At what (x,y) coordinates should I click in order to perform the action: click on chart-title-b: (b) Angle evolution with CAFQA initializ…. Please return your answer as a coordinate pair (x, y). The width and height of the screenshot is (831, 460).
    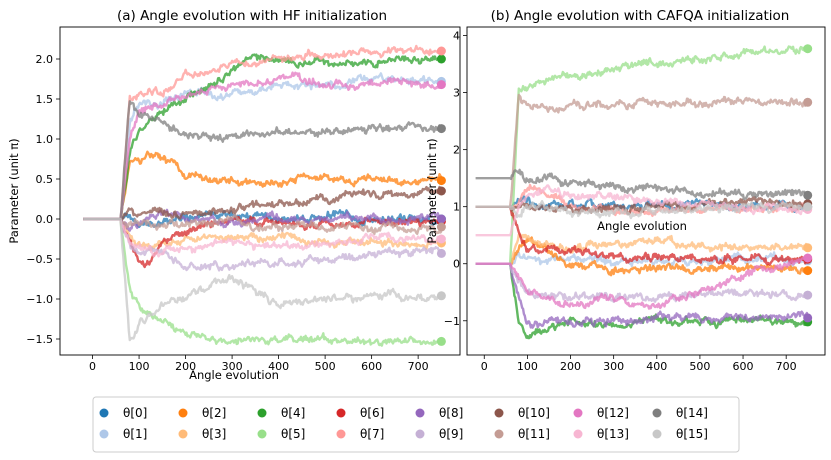
    Looking at the image, I should click on (640, 16).